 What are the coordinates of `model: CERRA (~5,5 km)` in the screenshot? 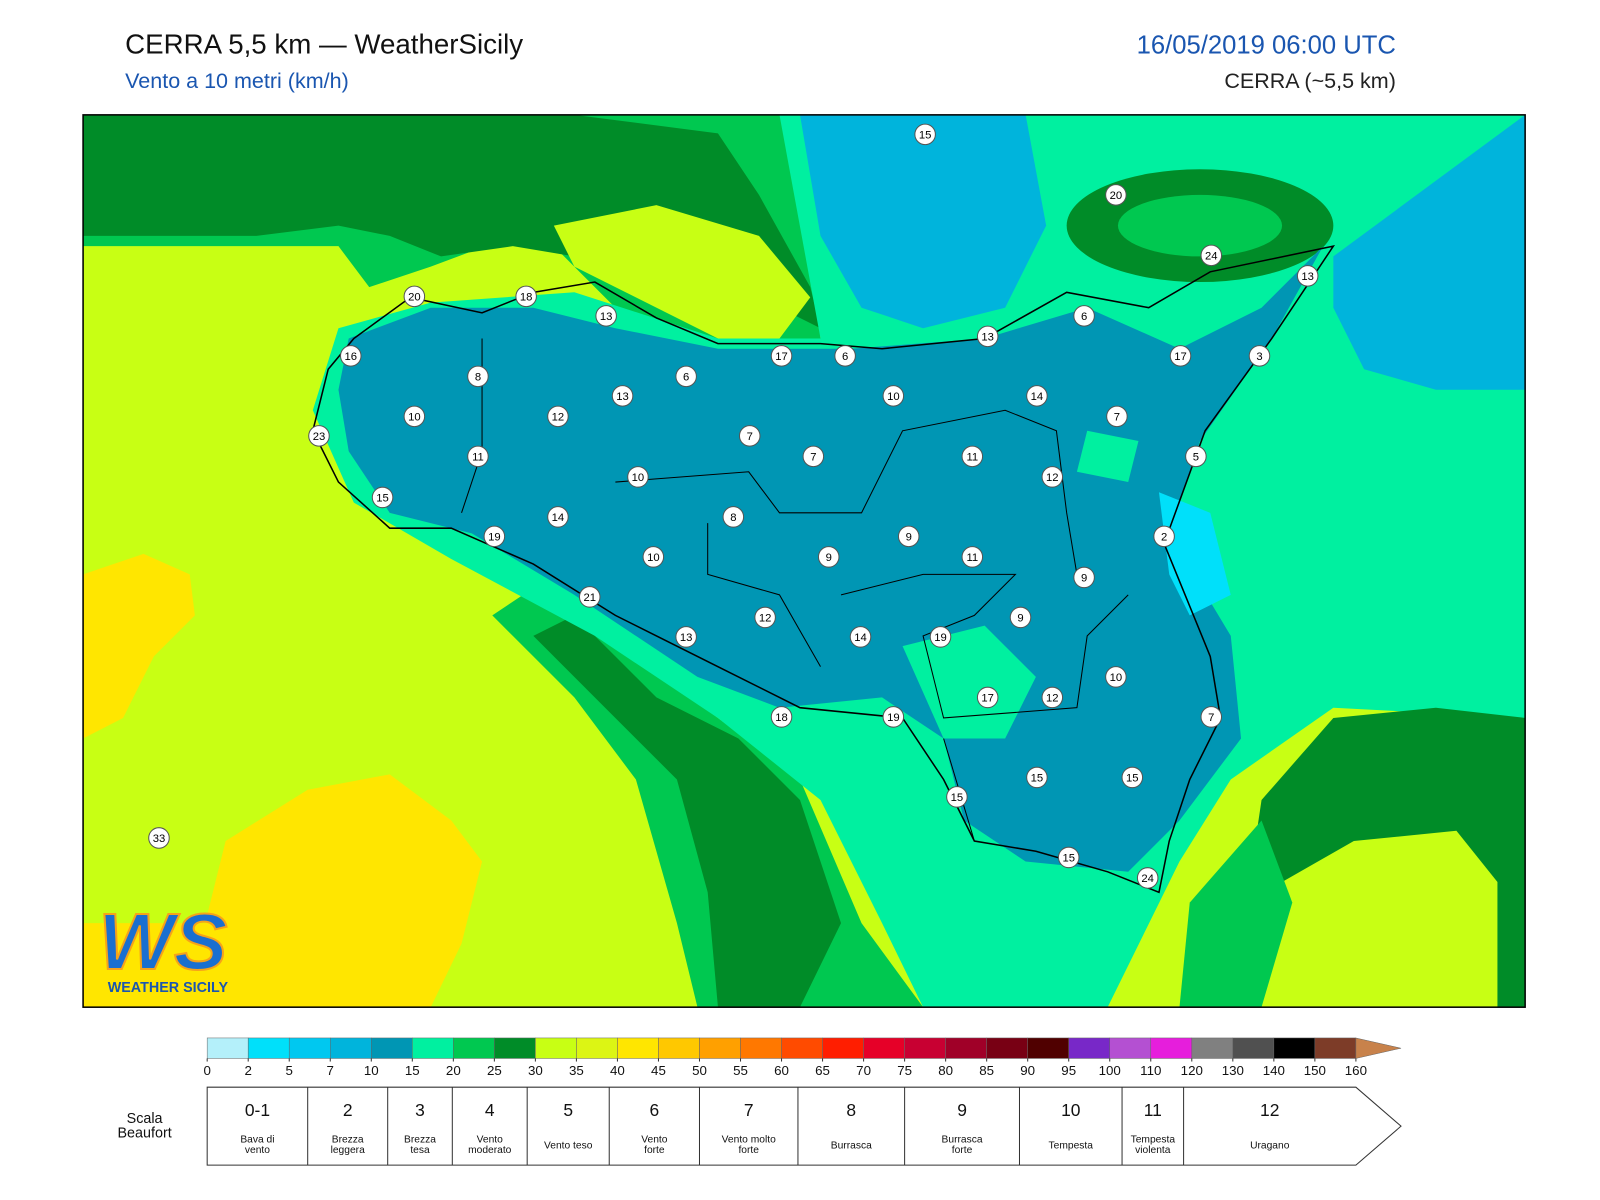 It's located at (1310, 81).